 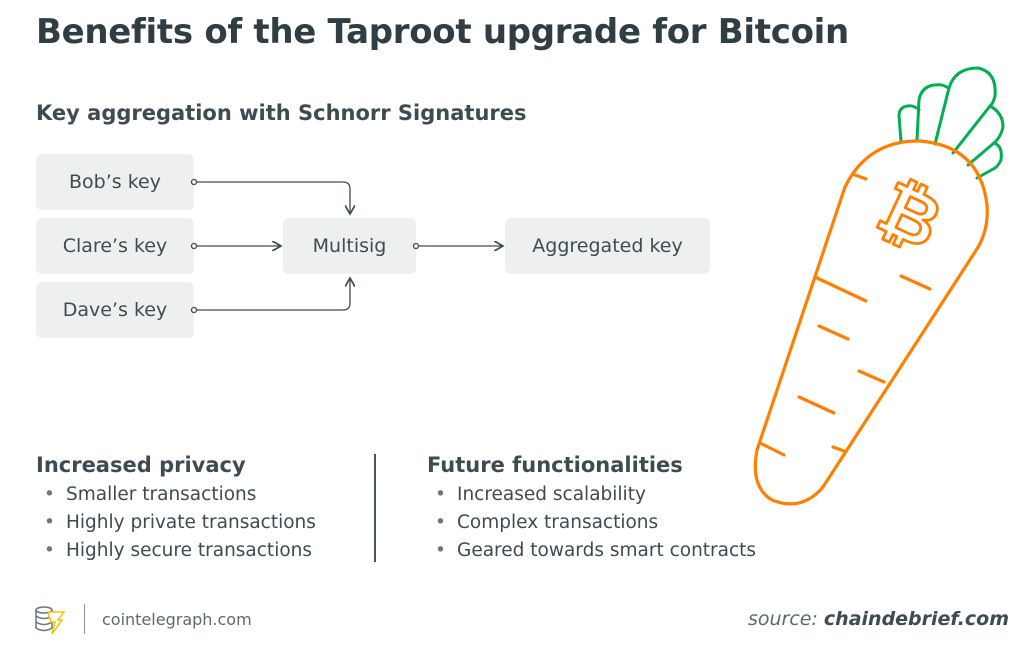 I want to click on multisig-box: Multisig, so click(x=349, y=246).